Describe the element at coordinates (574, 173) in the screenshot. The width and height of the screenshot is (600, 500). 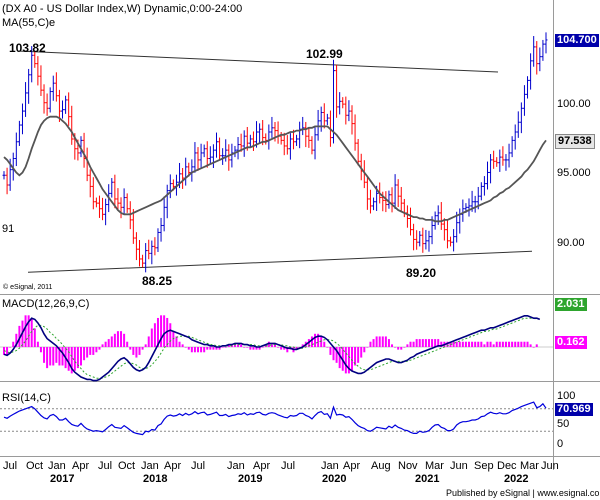
I see `y-tick-95: 95.000` at that location.